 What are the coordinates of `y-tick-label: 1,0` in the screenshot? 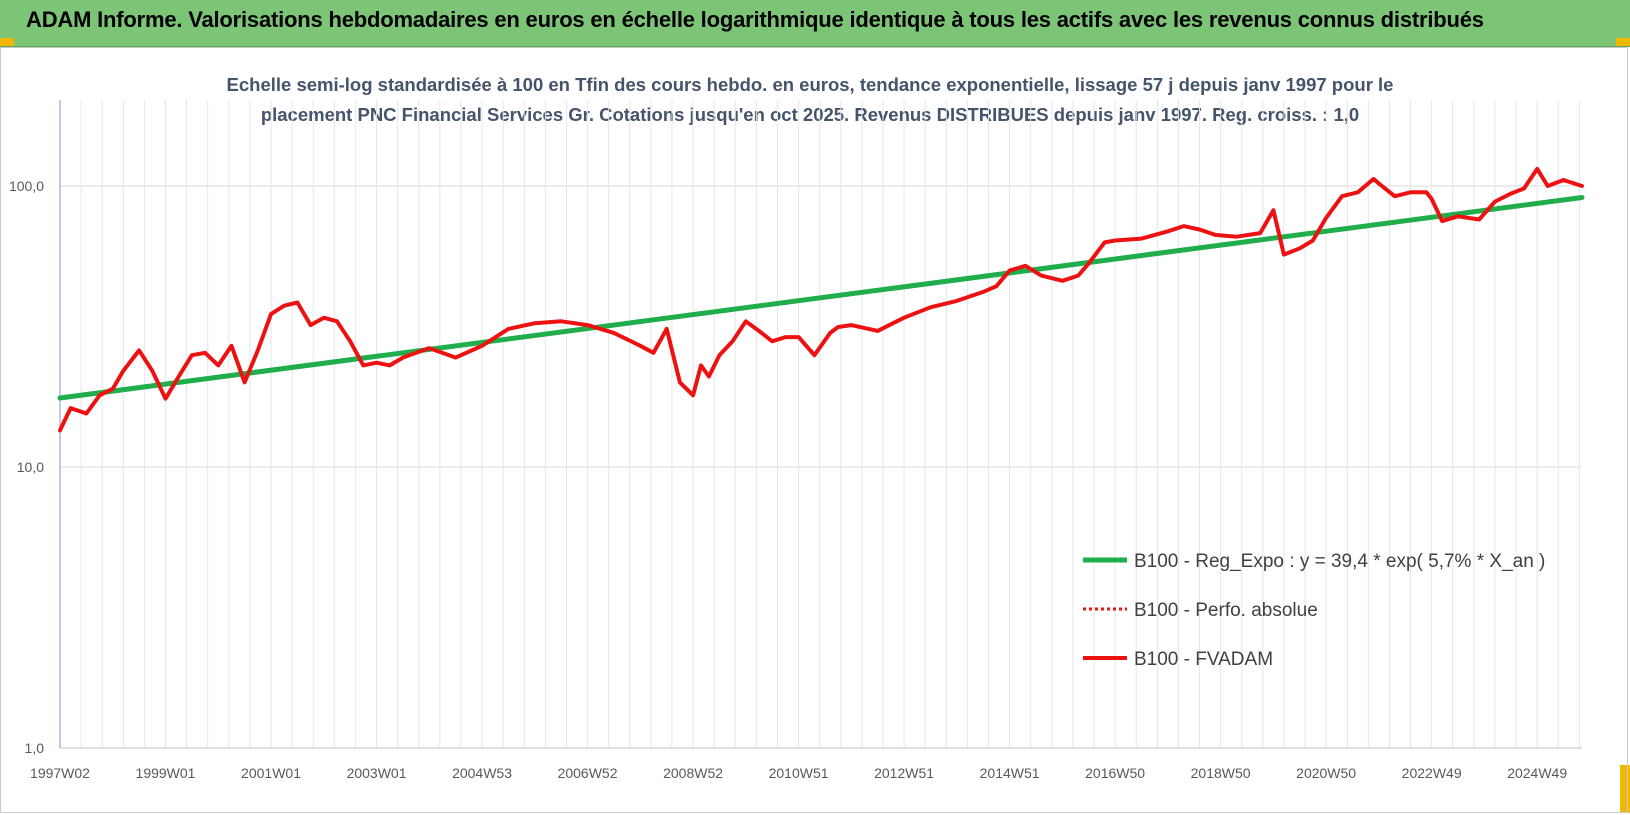 It's located at (35, 748).